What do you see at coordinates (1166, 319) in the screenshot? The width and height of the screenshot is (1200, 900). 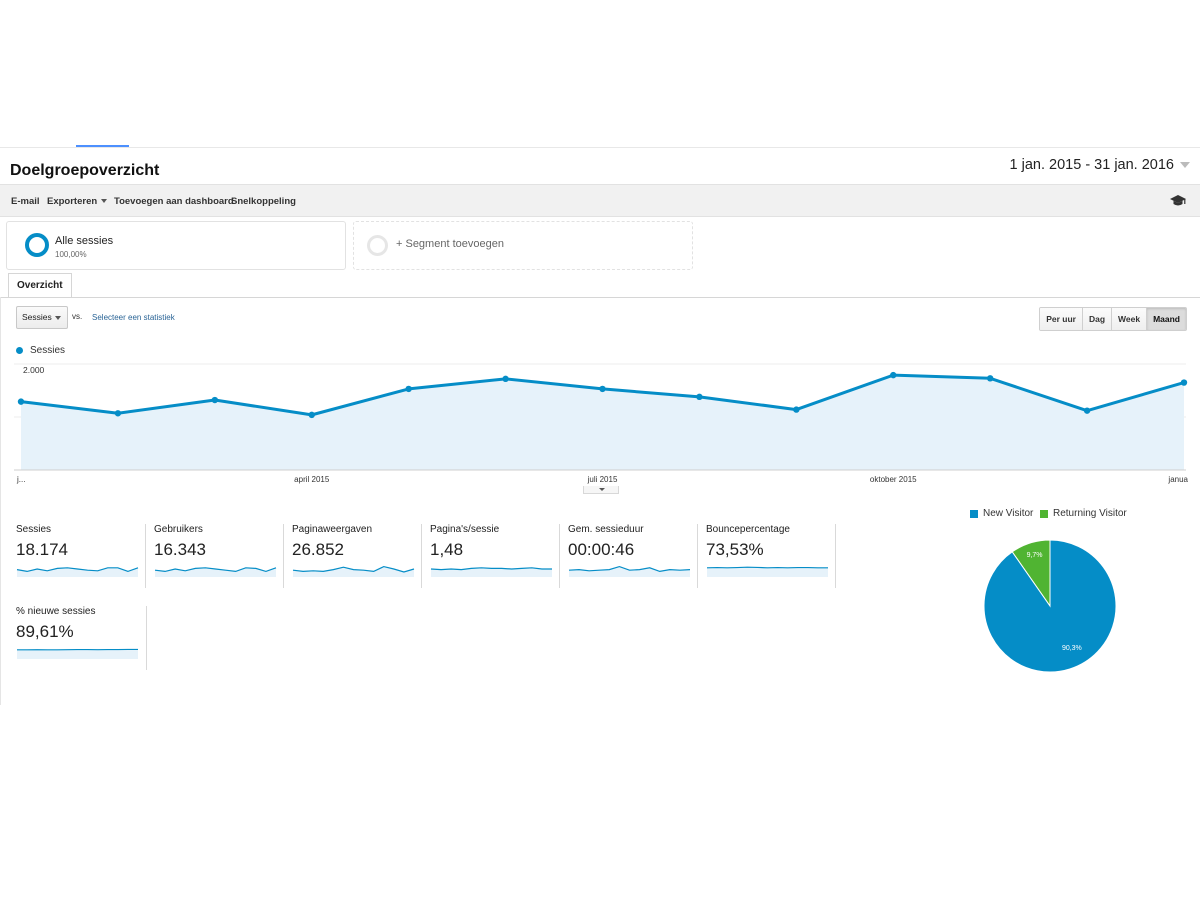 I see `period-month-button: Maand` at bounding box center [1166, 319].